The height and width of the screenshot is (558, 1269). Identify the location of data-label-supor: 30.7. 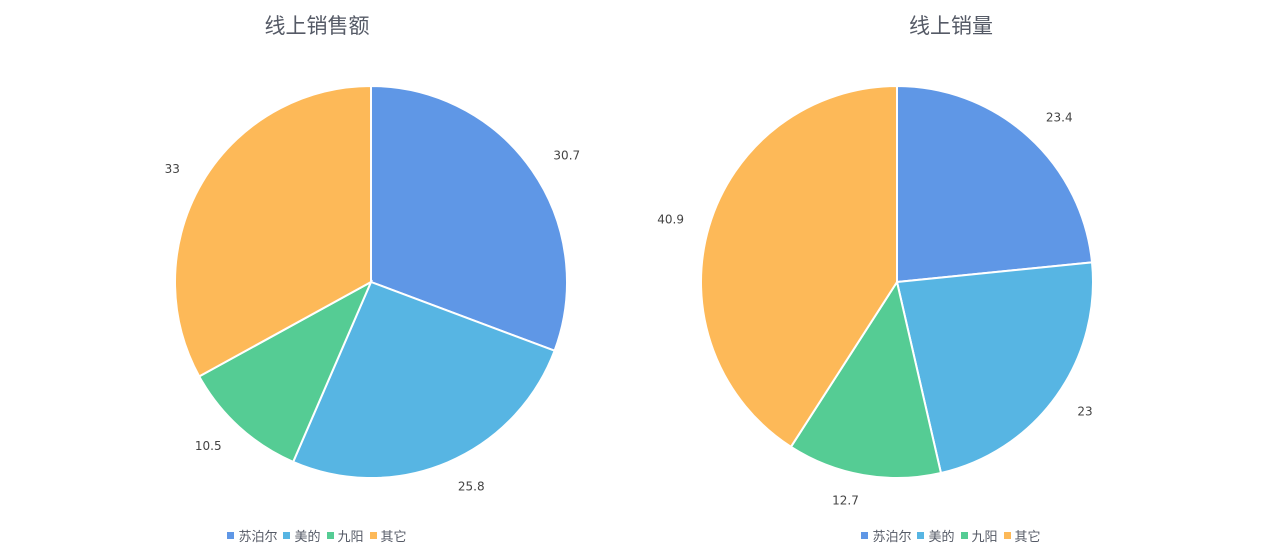
(566, 155).